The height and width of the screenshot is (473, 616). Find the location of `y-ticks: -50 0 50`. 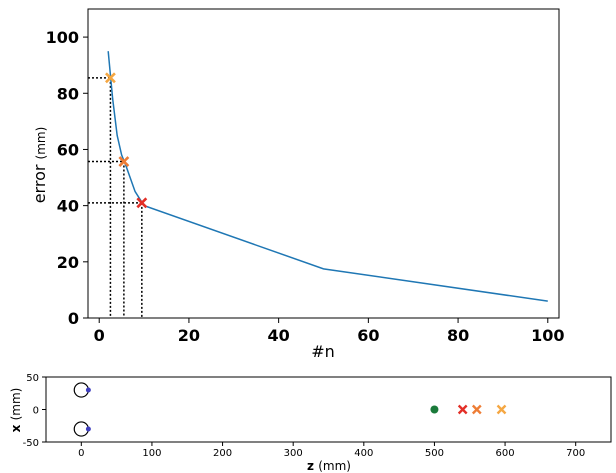

y-ticks: -50 0 50 is located at coordinates (34, 411).